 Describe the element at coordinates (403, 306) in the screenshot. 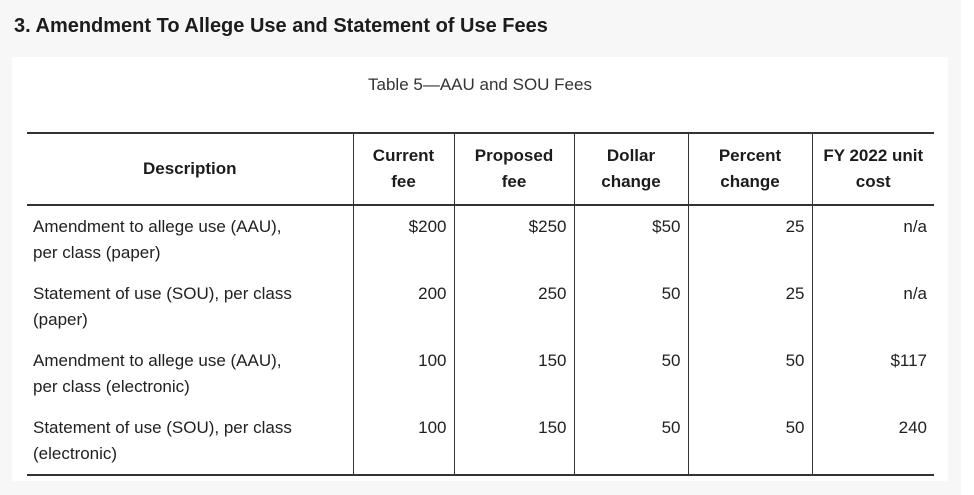

I see `cell-current-fee: 200` at that location.